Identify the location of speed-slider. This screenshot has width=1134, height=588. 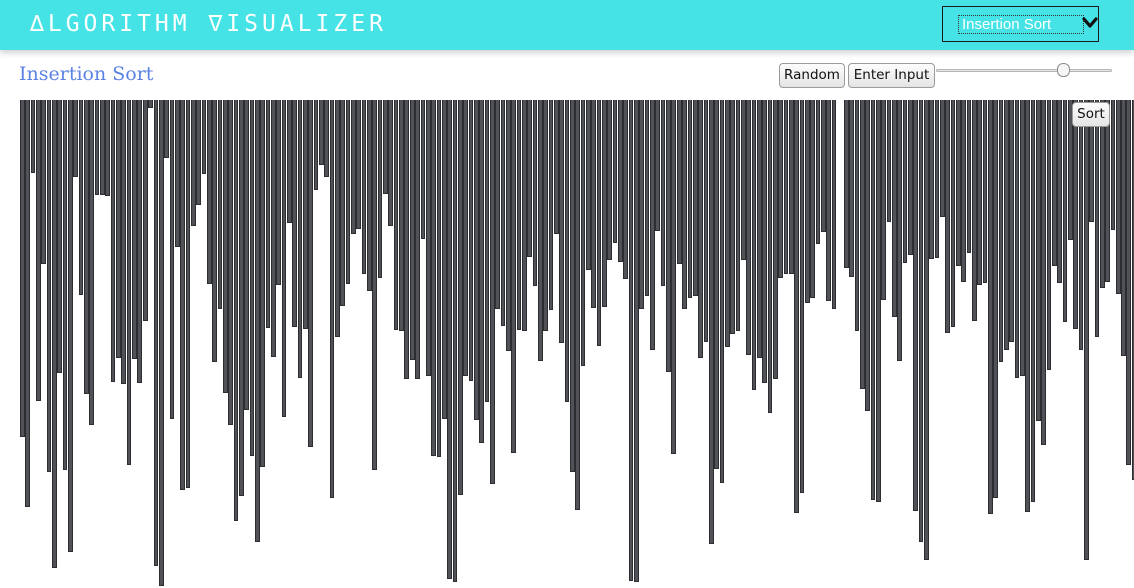
(1024, 71).